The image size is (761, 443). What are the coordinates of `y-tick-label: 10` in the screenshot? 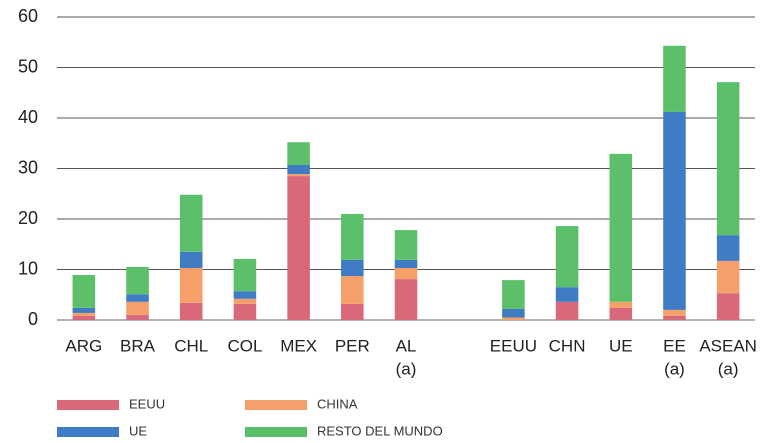 It's located at (28, 268).